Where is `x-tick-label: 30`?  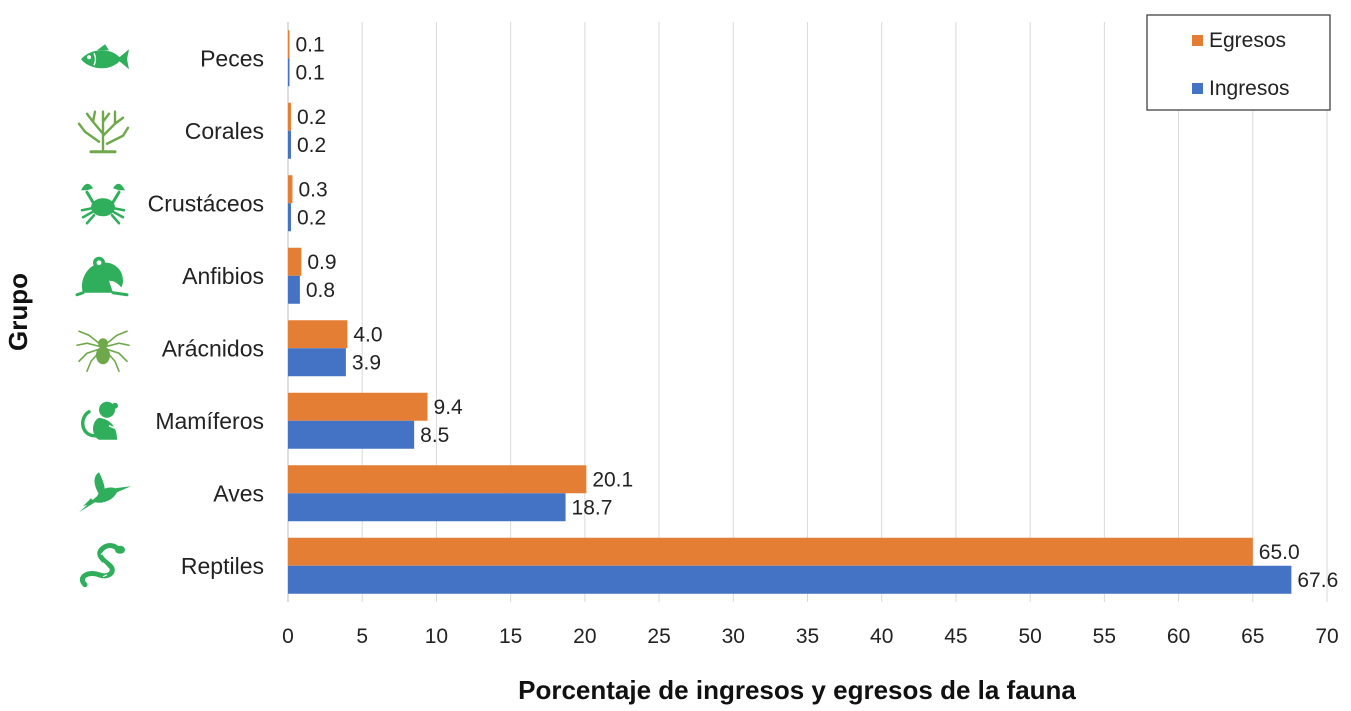 x-tick-label: 30 is located at coordinates (733, 636).